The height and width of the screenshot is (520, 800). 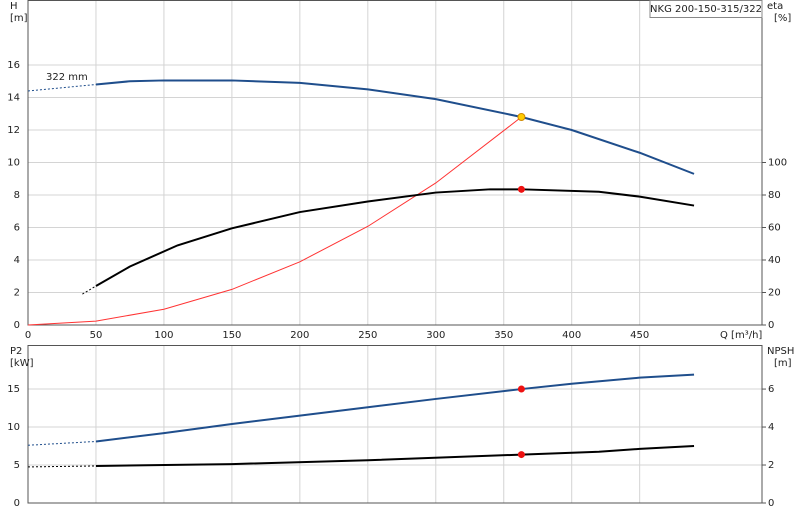 I want to click on x-tick-label: 150, so click(x=231, y=335).